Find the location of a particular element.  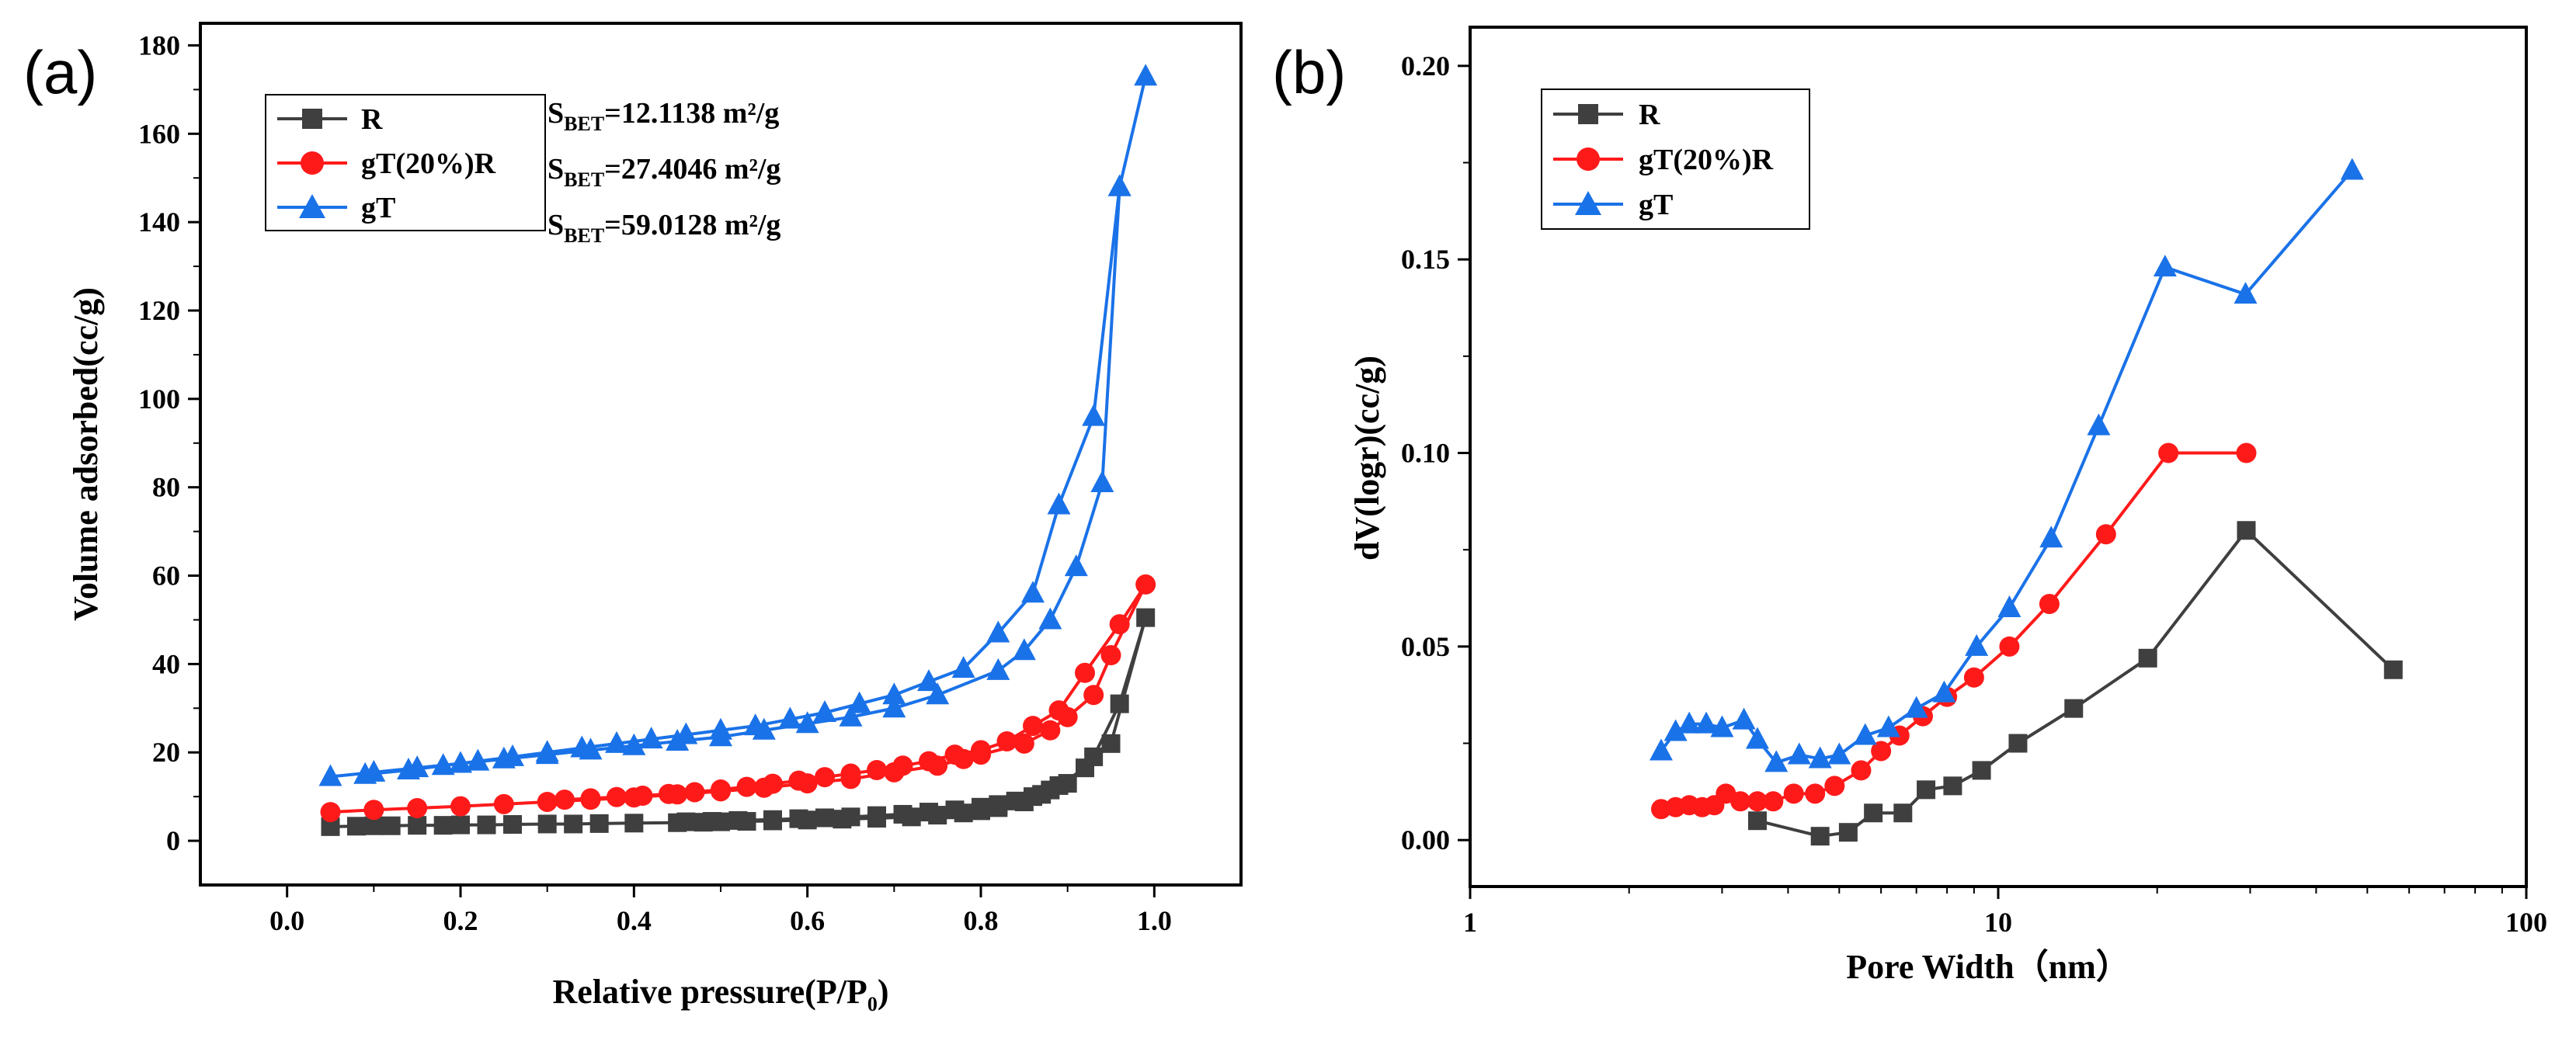

panel-a-y-axis-label: Volume adsorbed(cc/g) is located at coordinates (86, 454).